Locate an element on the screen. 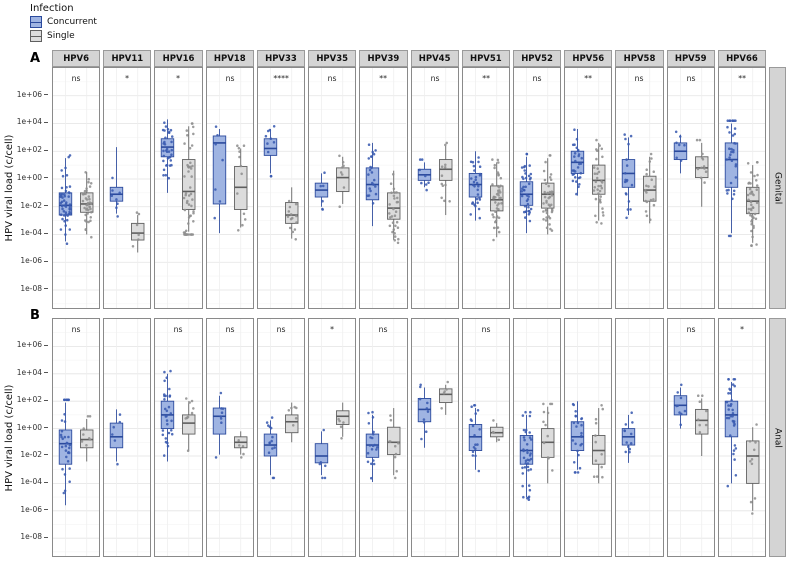 The image size is (789, 562). y-tick-label: 1e-02 is located at coordinates (34, 205).